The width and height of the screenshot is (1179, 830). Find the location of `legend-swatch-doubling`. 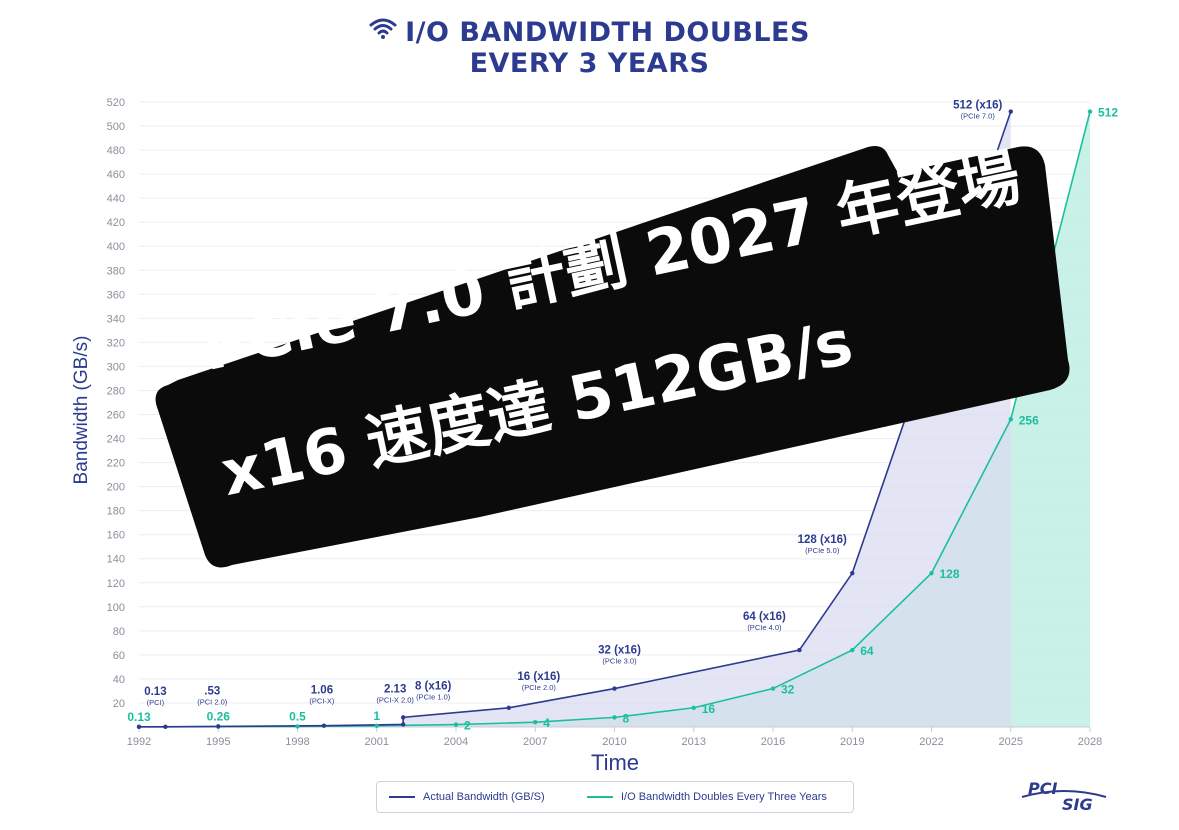

legend-swatch-doubling is located at coordinates (600, 797).